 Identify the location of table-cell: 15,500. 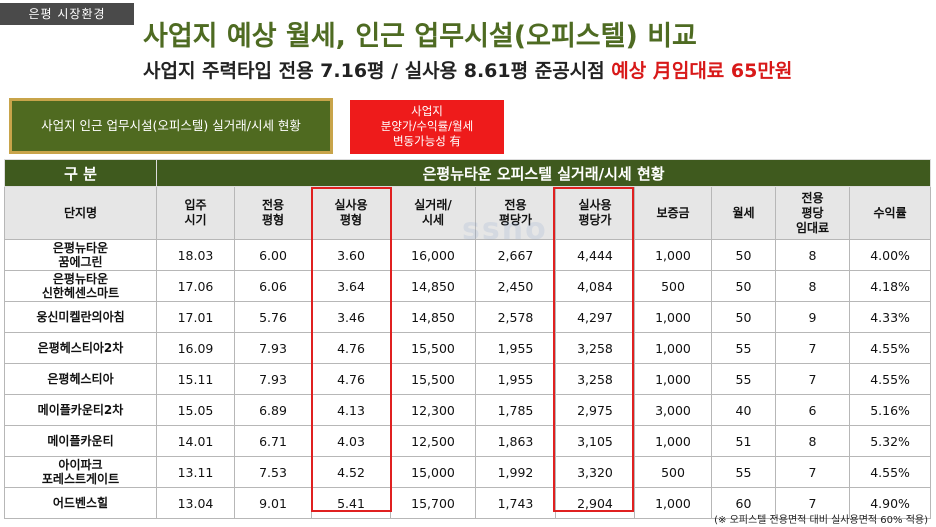
(433, 379).